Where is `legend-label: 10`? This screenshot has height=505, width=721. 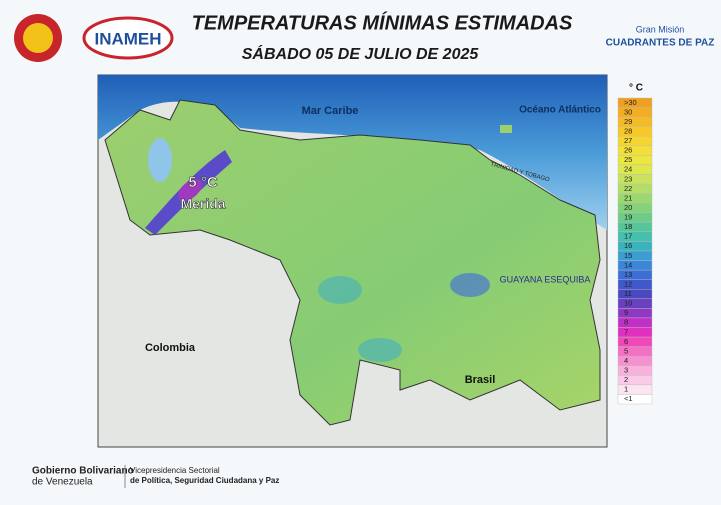 legend-label: 10 is located at coordinates (628, 303).